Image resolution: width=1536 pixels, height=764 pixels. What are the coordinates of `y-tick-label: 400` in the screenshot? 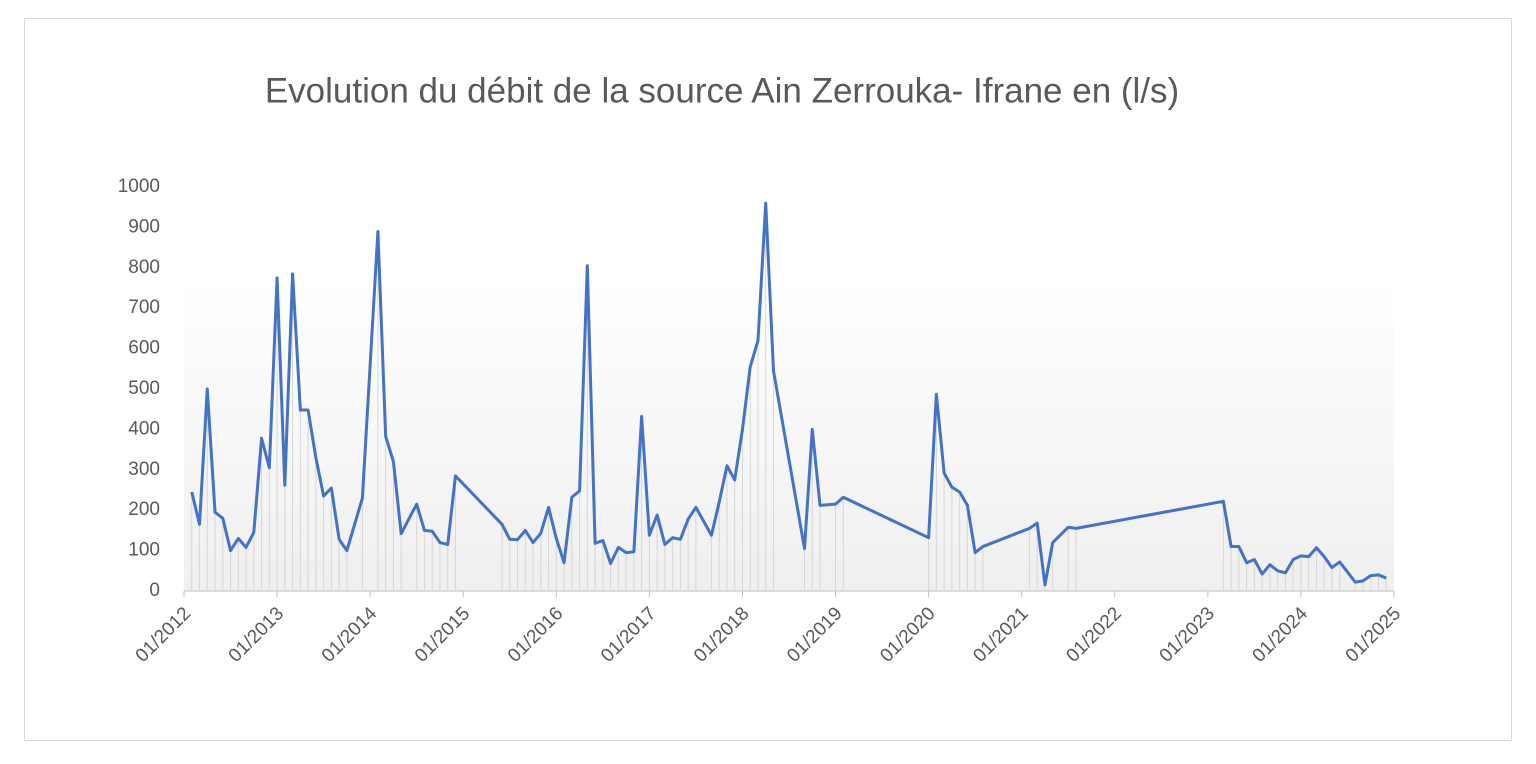 It's located at (144, 428).